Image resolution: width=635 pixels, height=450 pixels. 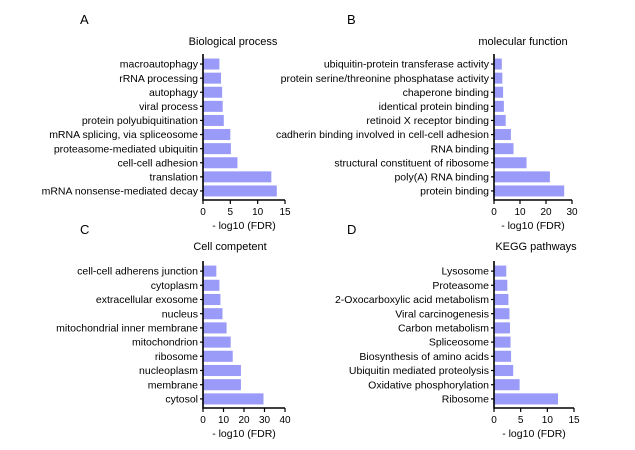 What do you see at coordinates (411, 163) in the screenshot?
I see `category-label: structural constituent of ribosome` at bounding box center [411, 163].